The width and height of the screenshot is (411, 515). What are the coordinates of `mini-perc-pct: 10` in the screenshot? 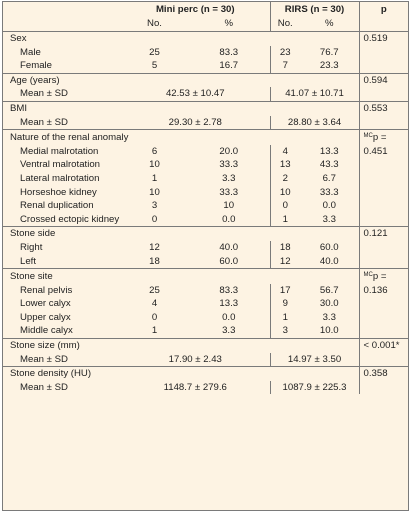 It's located at (229, 206).